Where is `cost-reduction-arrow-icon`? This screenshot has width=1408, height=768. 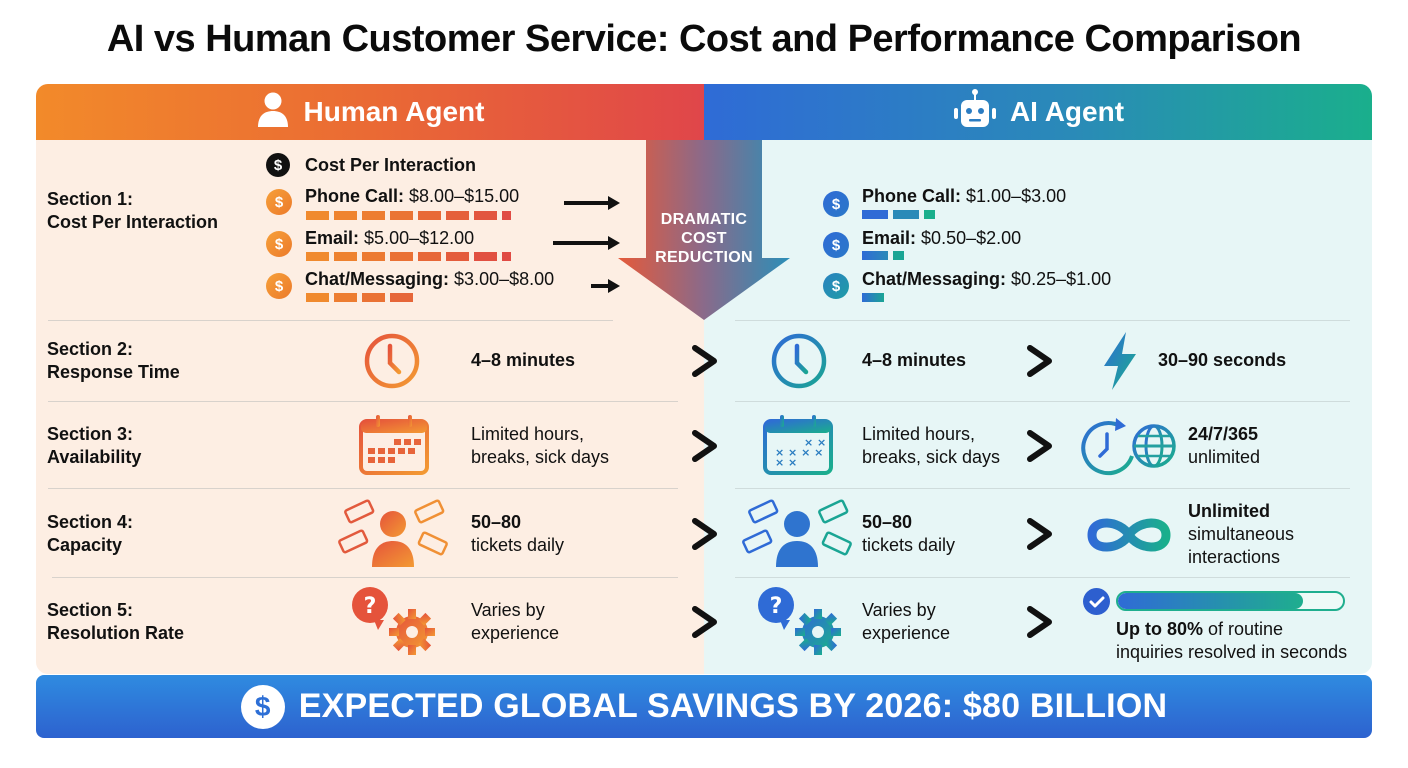 cost-reduction-arrow-icon is located at coordinates (704, 230).